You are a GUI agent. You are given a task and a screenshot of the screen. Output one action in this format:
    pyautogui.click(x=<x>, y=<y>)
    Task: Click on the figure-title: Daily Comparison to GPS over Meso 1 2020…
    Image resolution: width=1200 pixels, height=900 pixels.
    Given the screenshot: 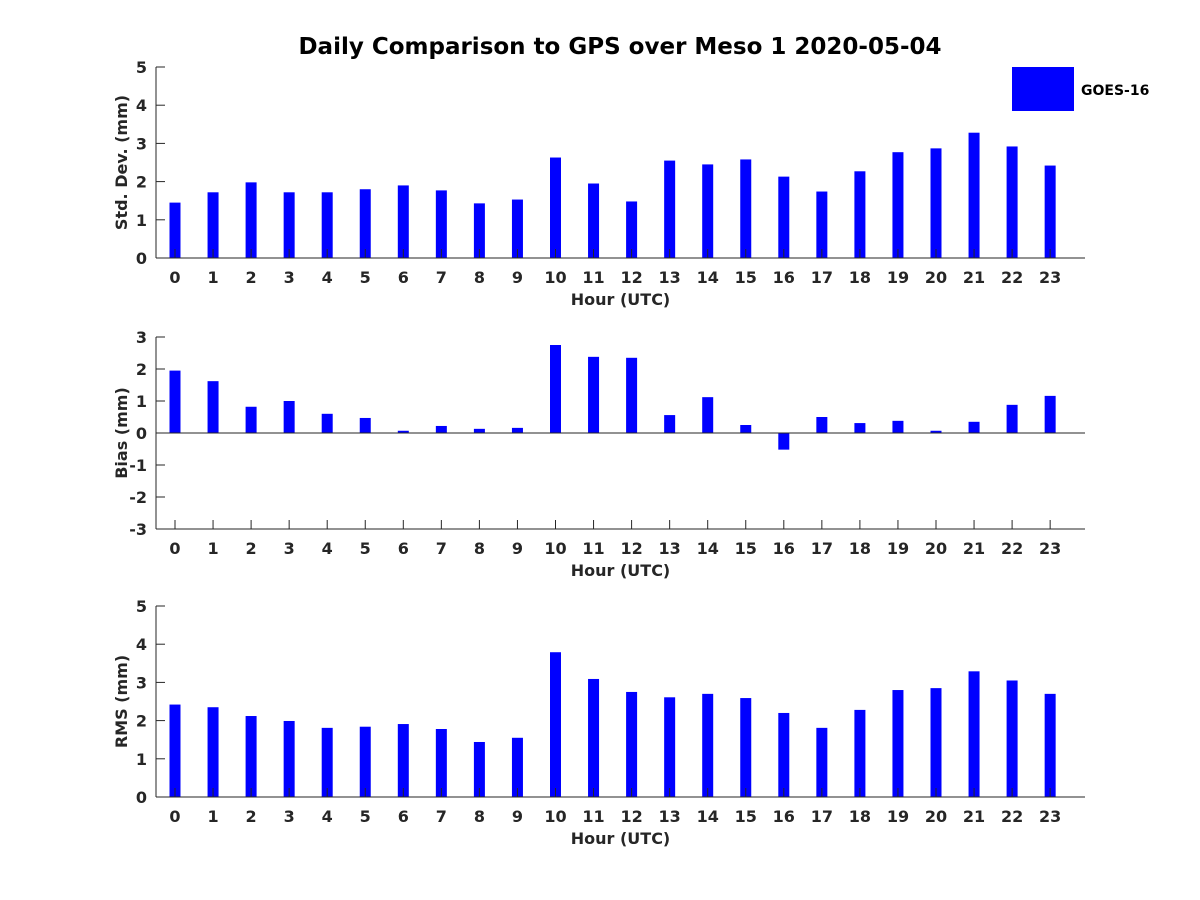 What is the action you would take?
    pyautogui.click(x=619, y=47)
    